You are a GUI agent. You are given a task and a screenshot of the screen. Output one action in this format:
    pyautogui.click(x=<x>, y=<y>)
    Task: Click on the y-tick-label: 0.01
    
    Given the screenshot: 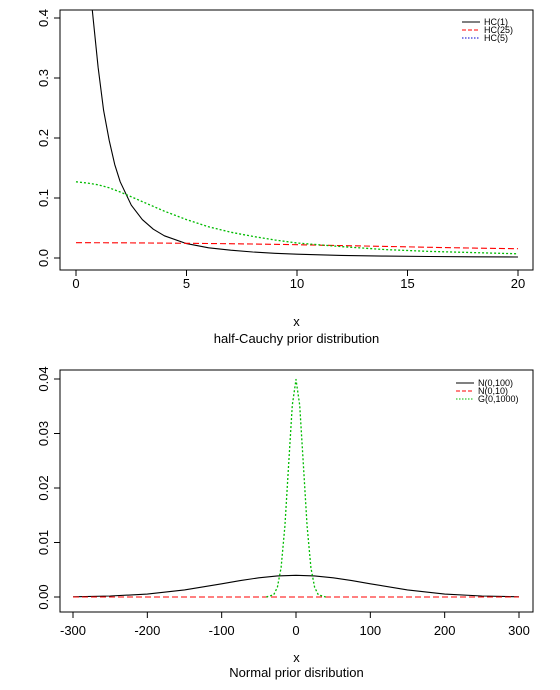 What is the action you would take?
    pyautogui.click(x=43, y=542)
    